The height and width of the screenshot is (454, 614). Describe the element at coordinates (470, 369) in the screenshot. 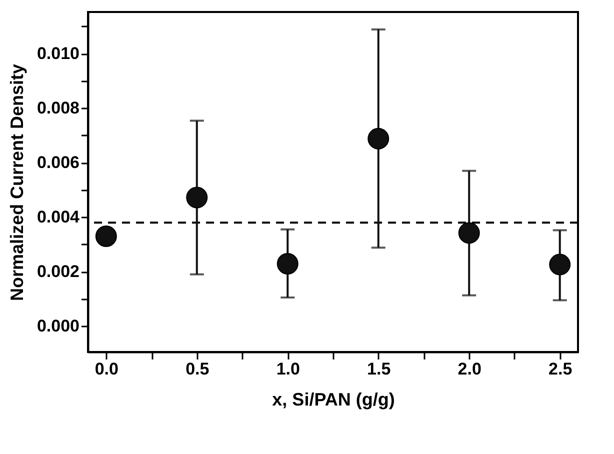

I see `x-tick-label: 2.0` at that location.